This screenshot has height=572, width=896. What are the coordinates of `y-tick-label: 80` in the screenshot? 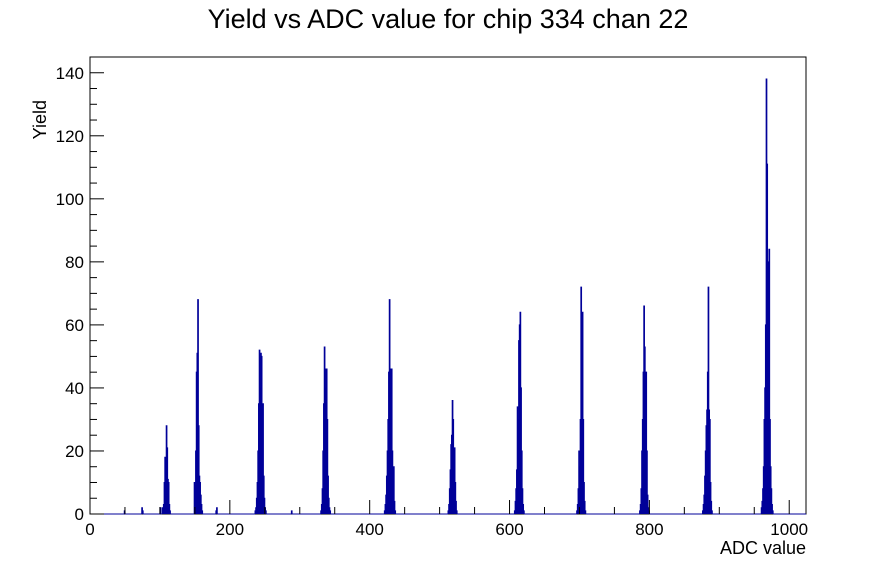 It's located at (74, 262).